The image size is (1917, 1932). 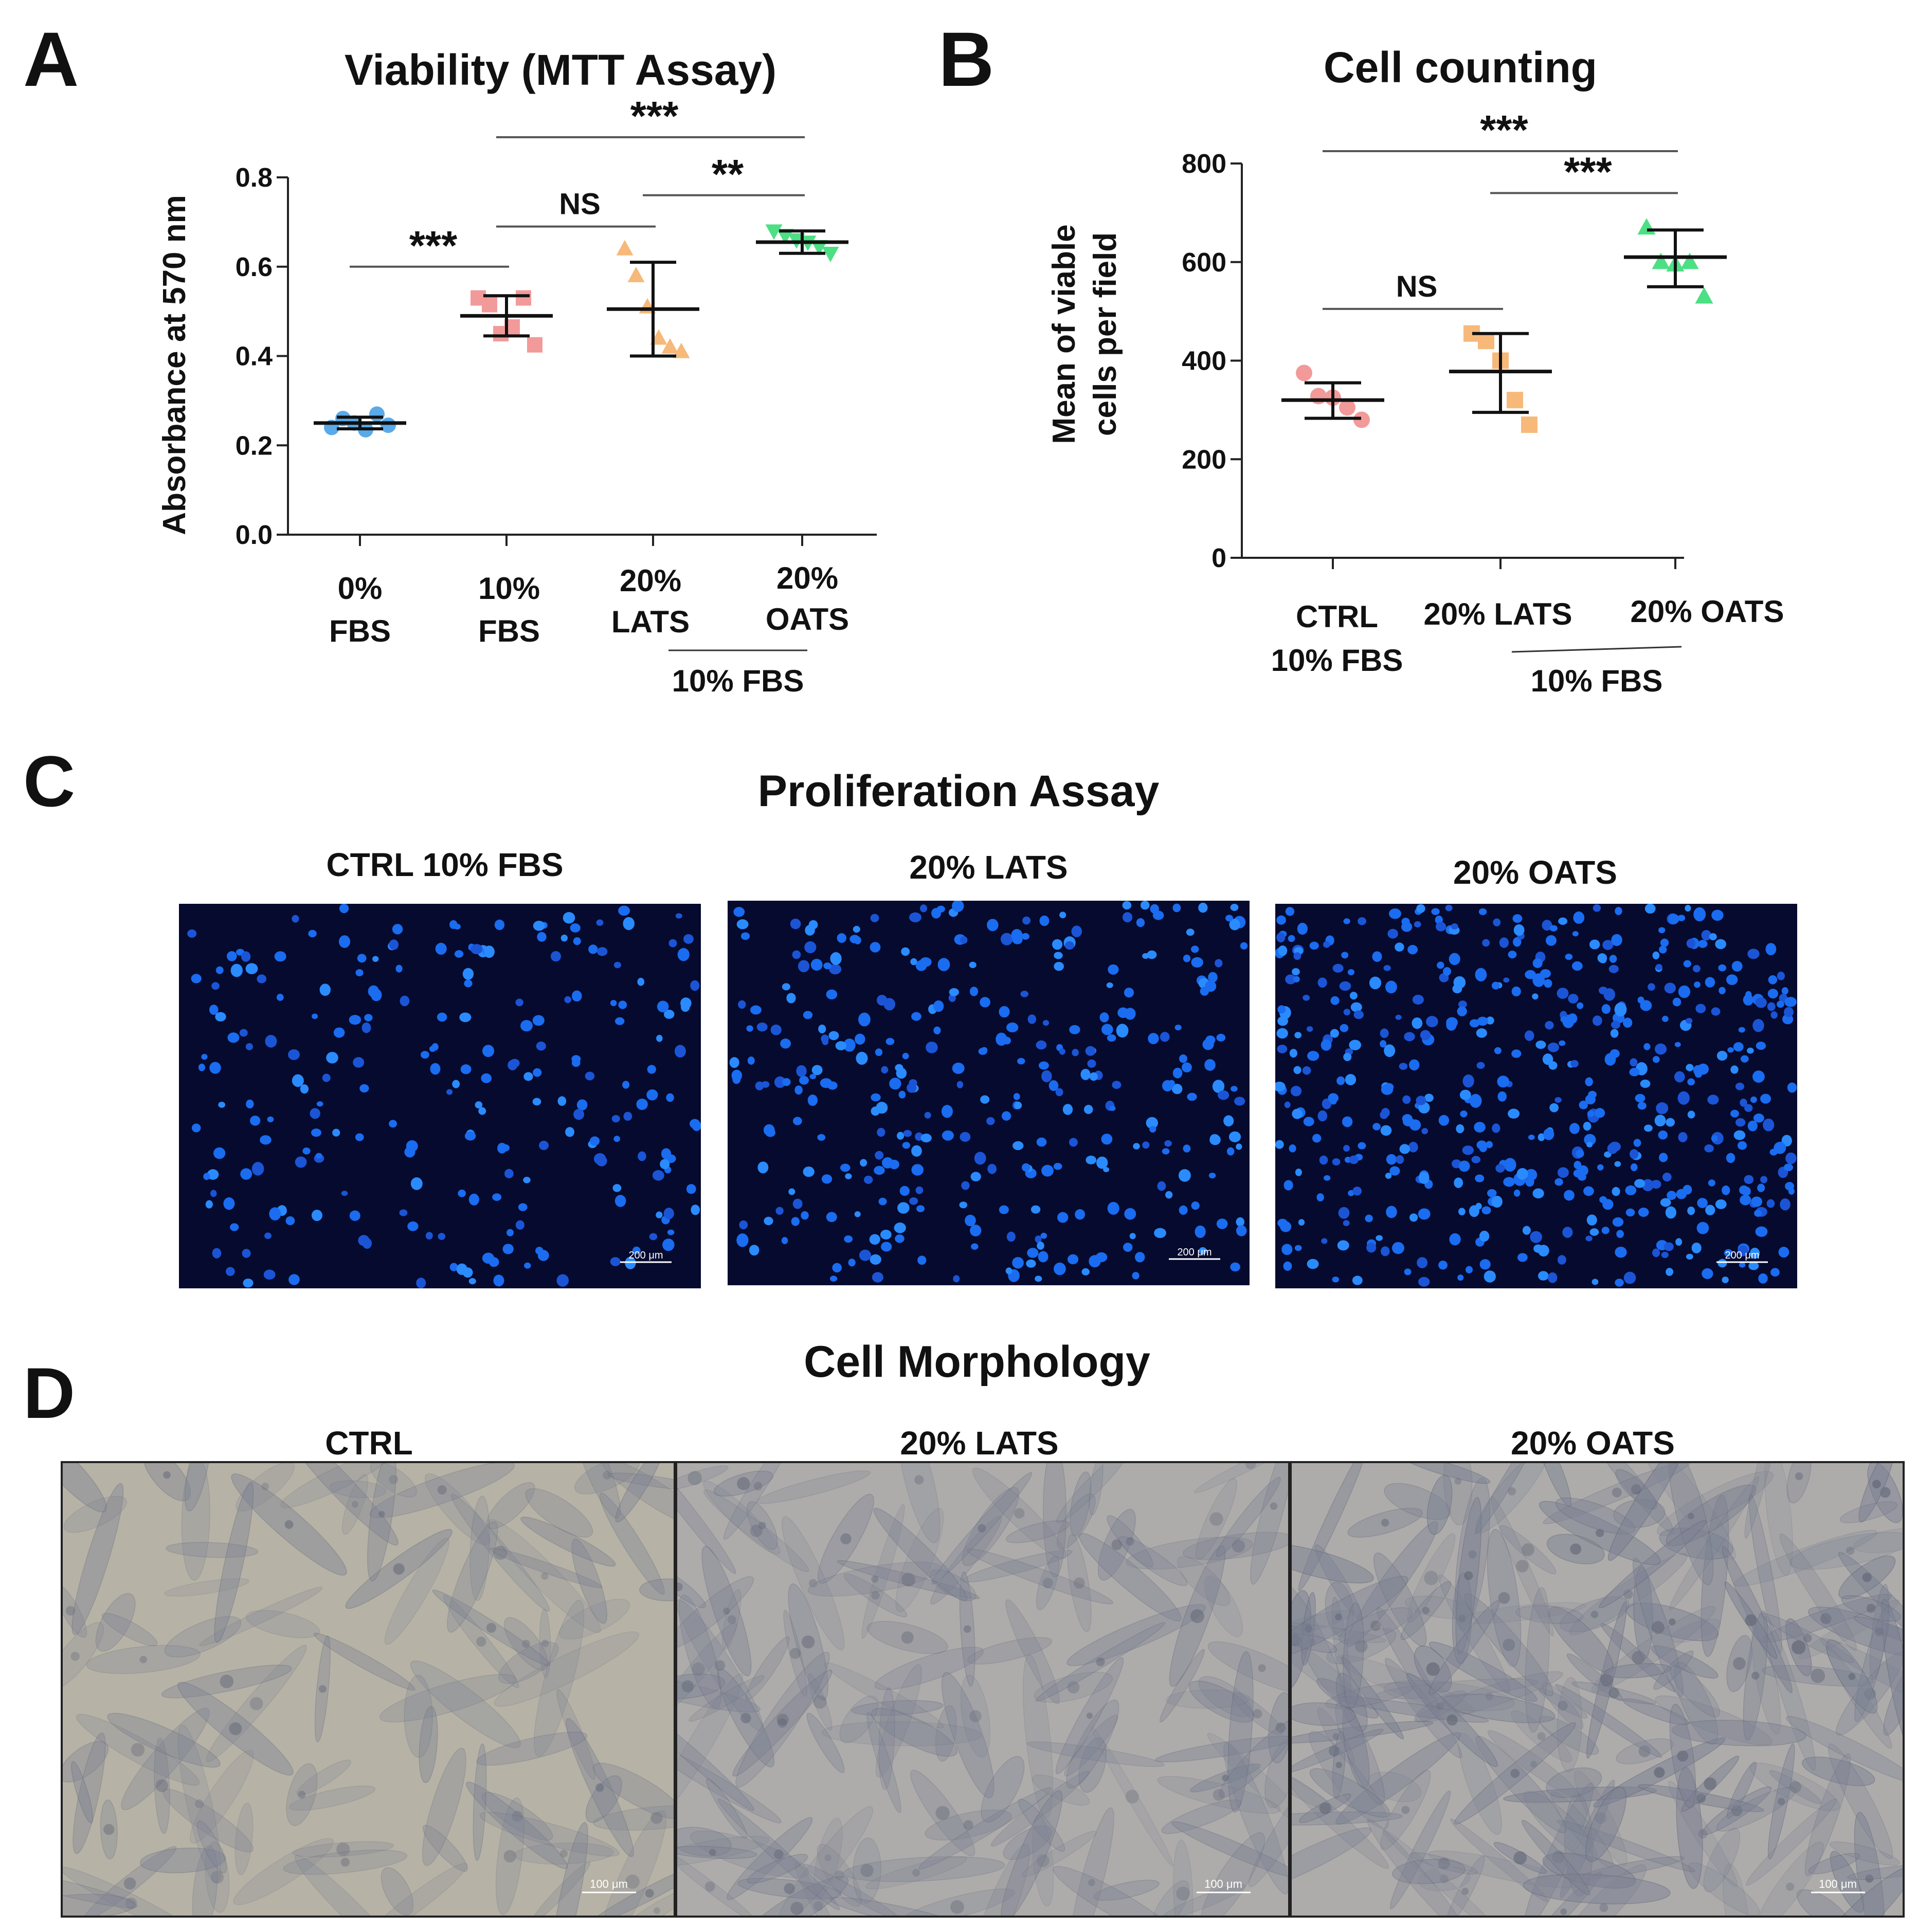 I want to click on panel-letter-a: A, so click(x=51, y=59).